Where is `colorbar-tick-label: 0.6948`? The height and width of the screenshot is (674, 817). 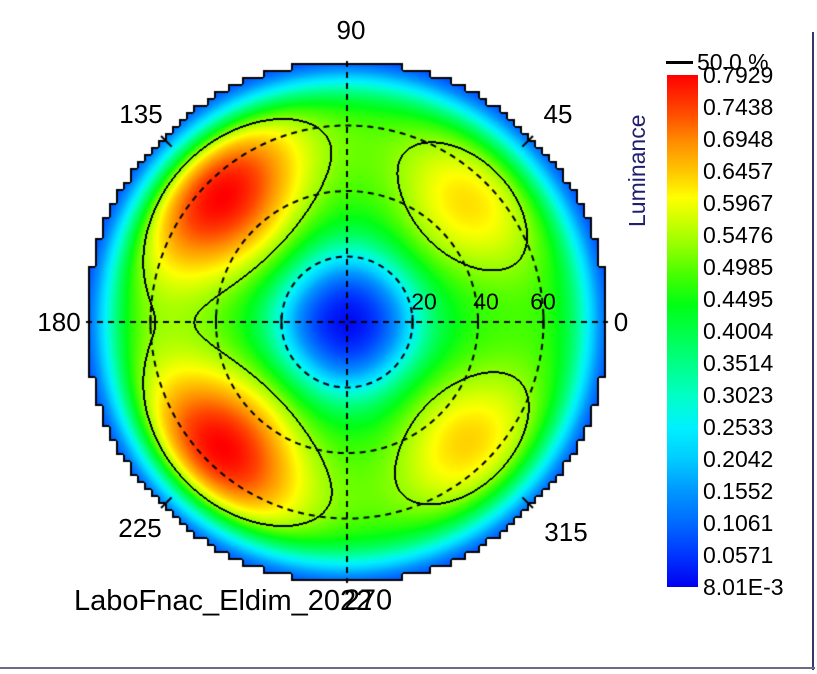
colorbar-tick-label: 0.6948 is located at coordinates (738, 139).